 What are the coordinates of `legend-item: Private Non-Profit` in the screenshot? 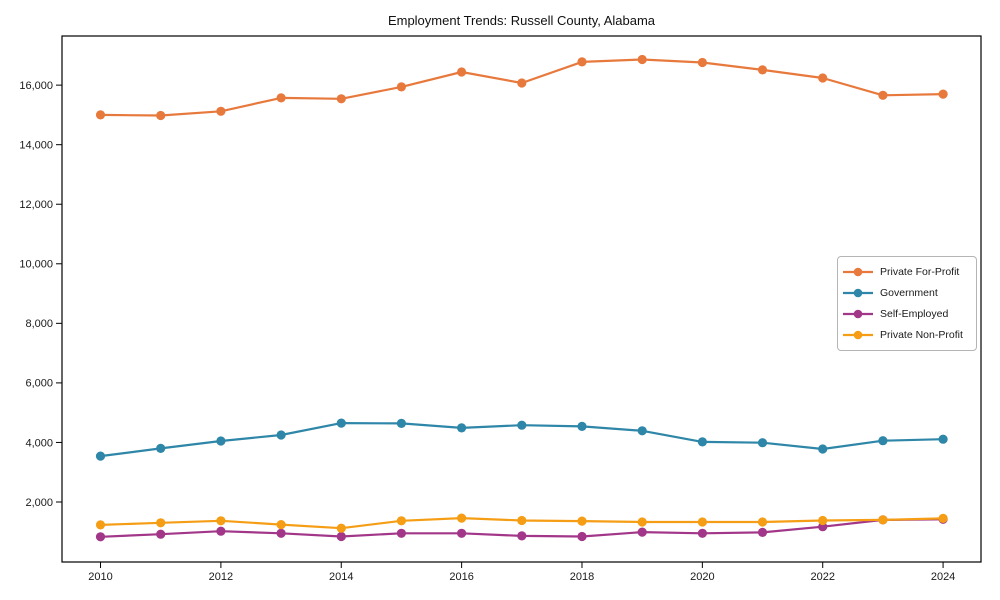 It's located at (906, 334).